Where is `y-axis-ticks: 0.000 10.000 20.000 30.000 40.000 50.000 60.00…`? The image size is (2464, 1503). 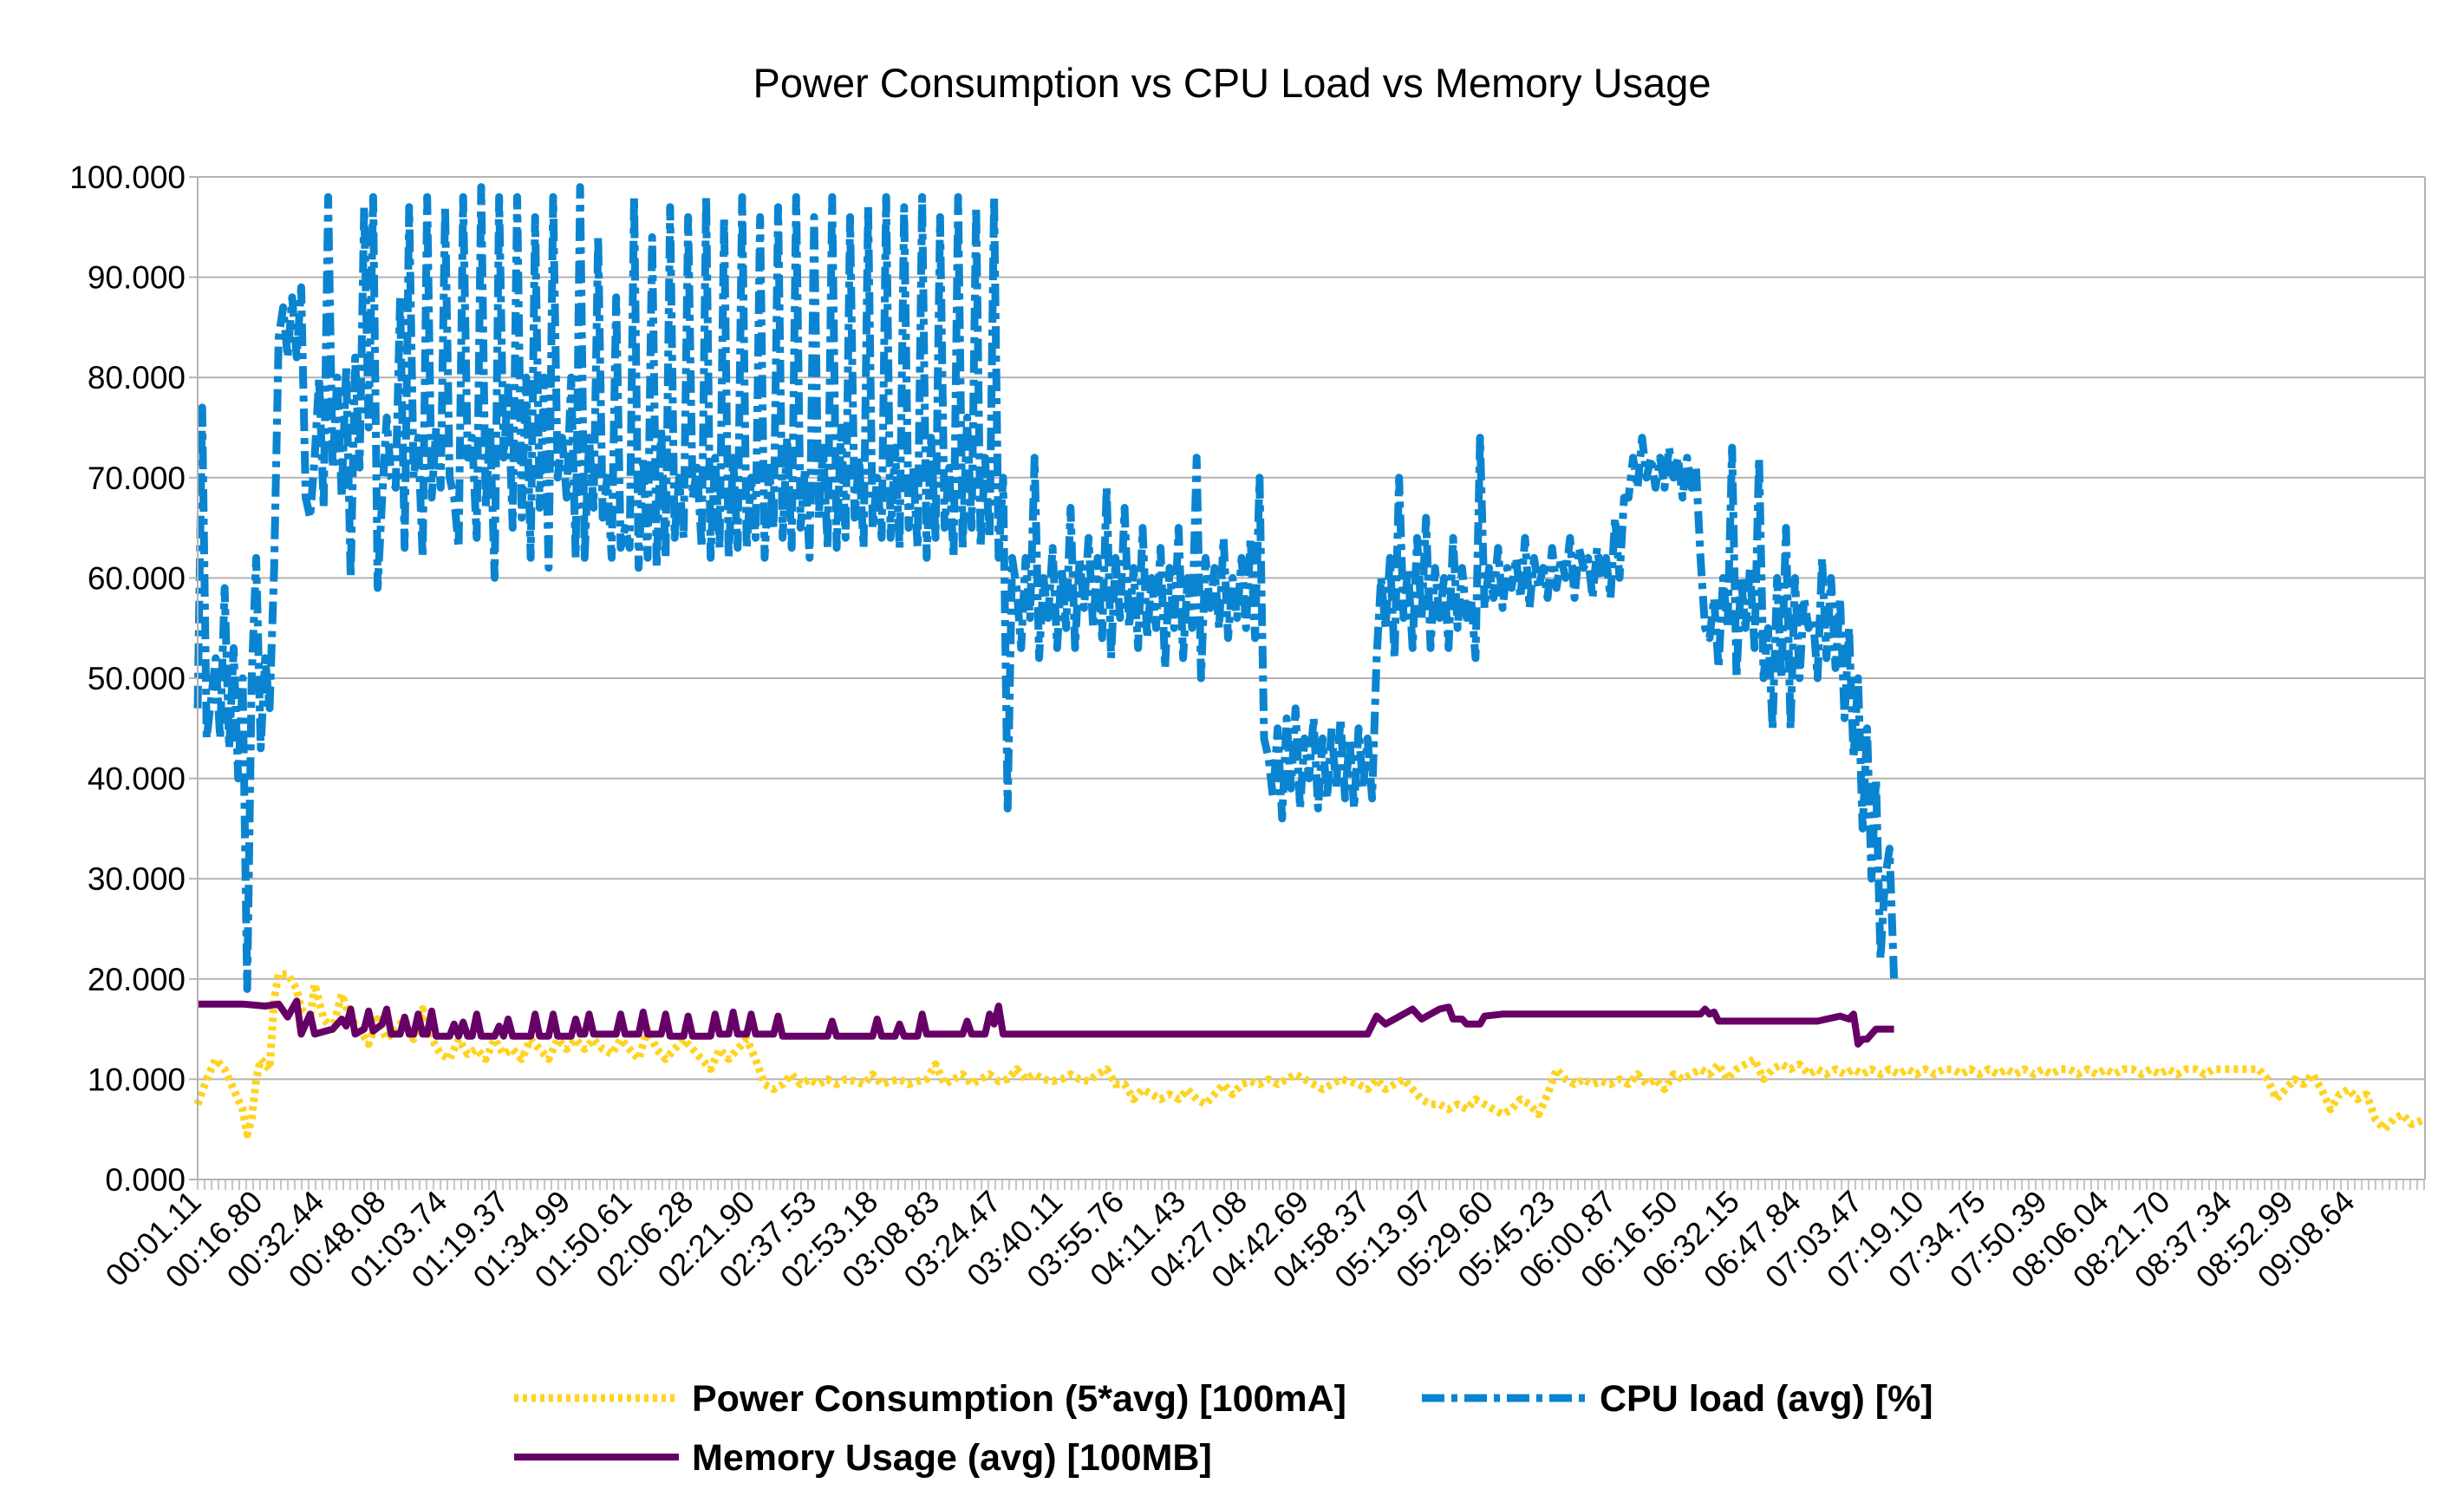 y-axis-ticks: 0.000 10.000 20.000 30.000 40.000 50.000 60.00… is located at coordinates (128, 679).